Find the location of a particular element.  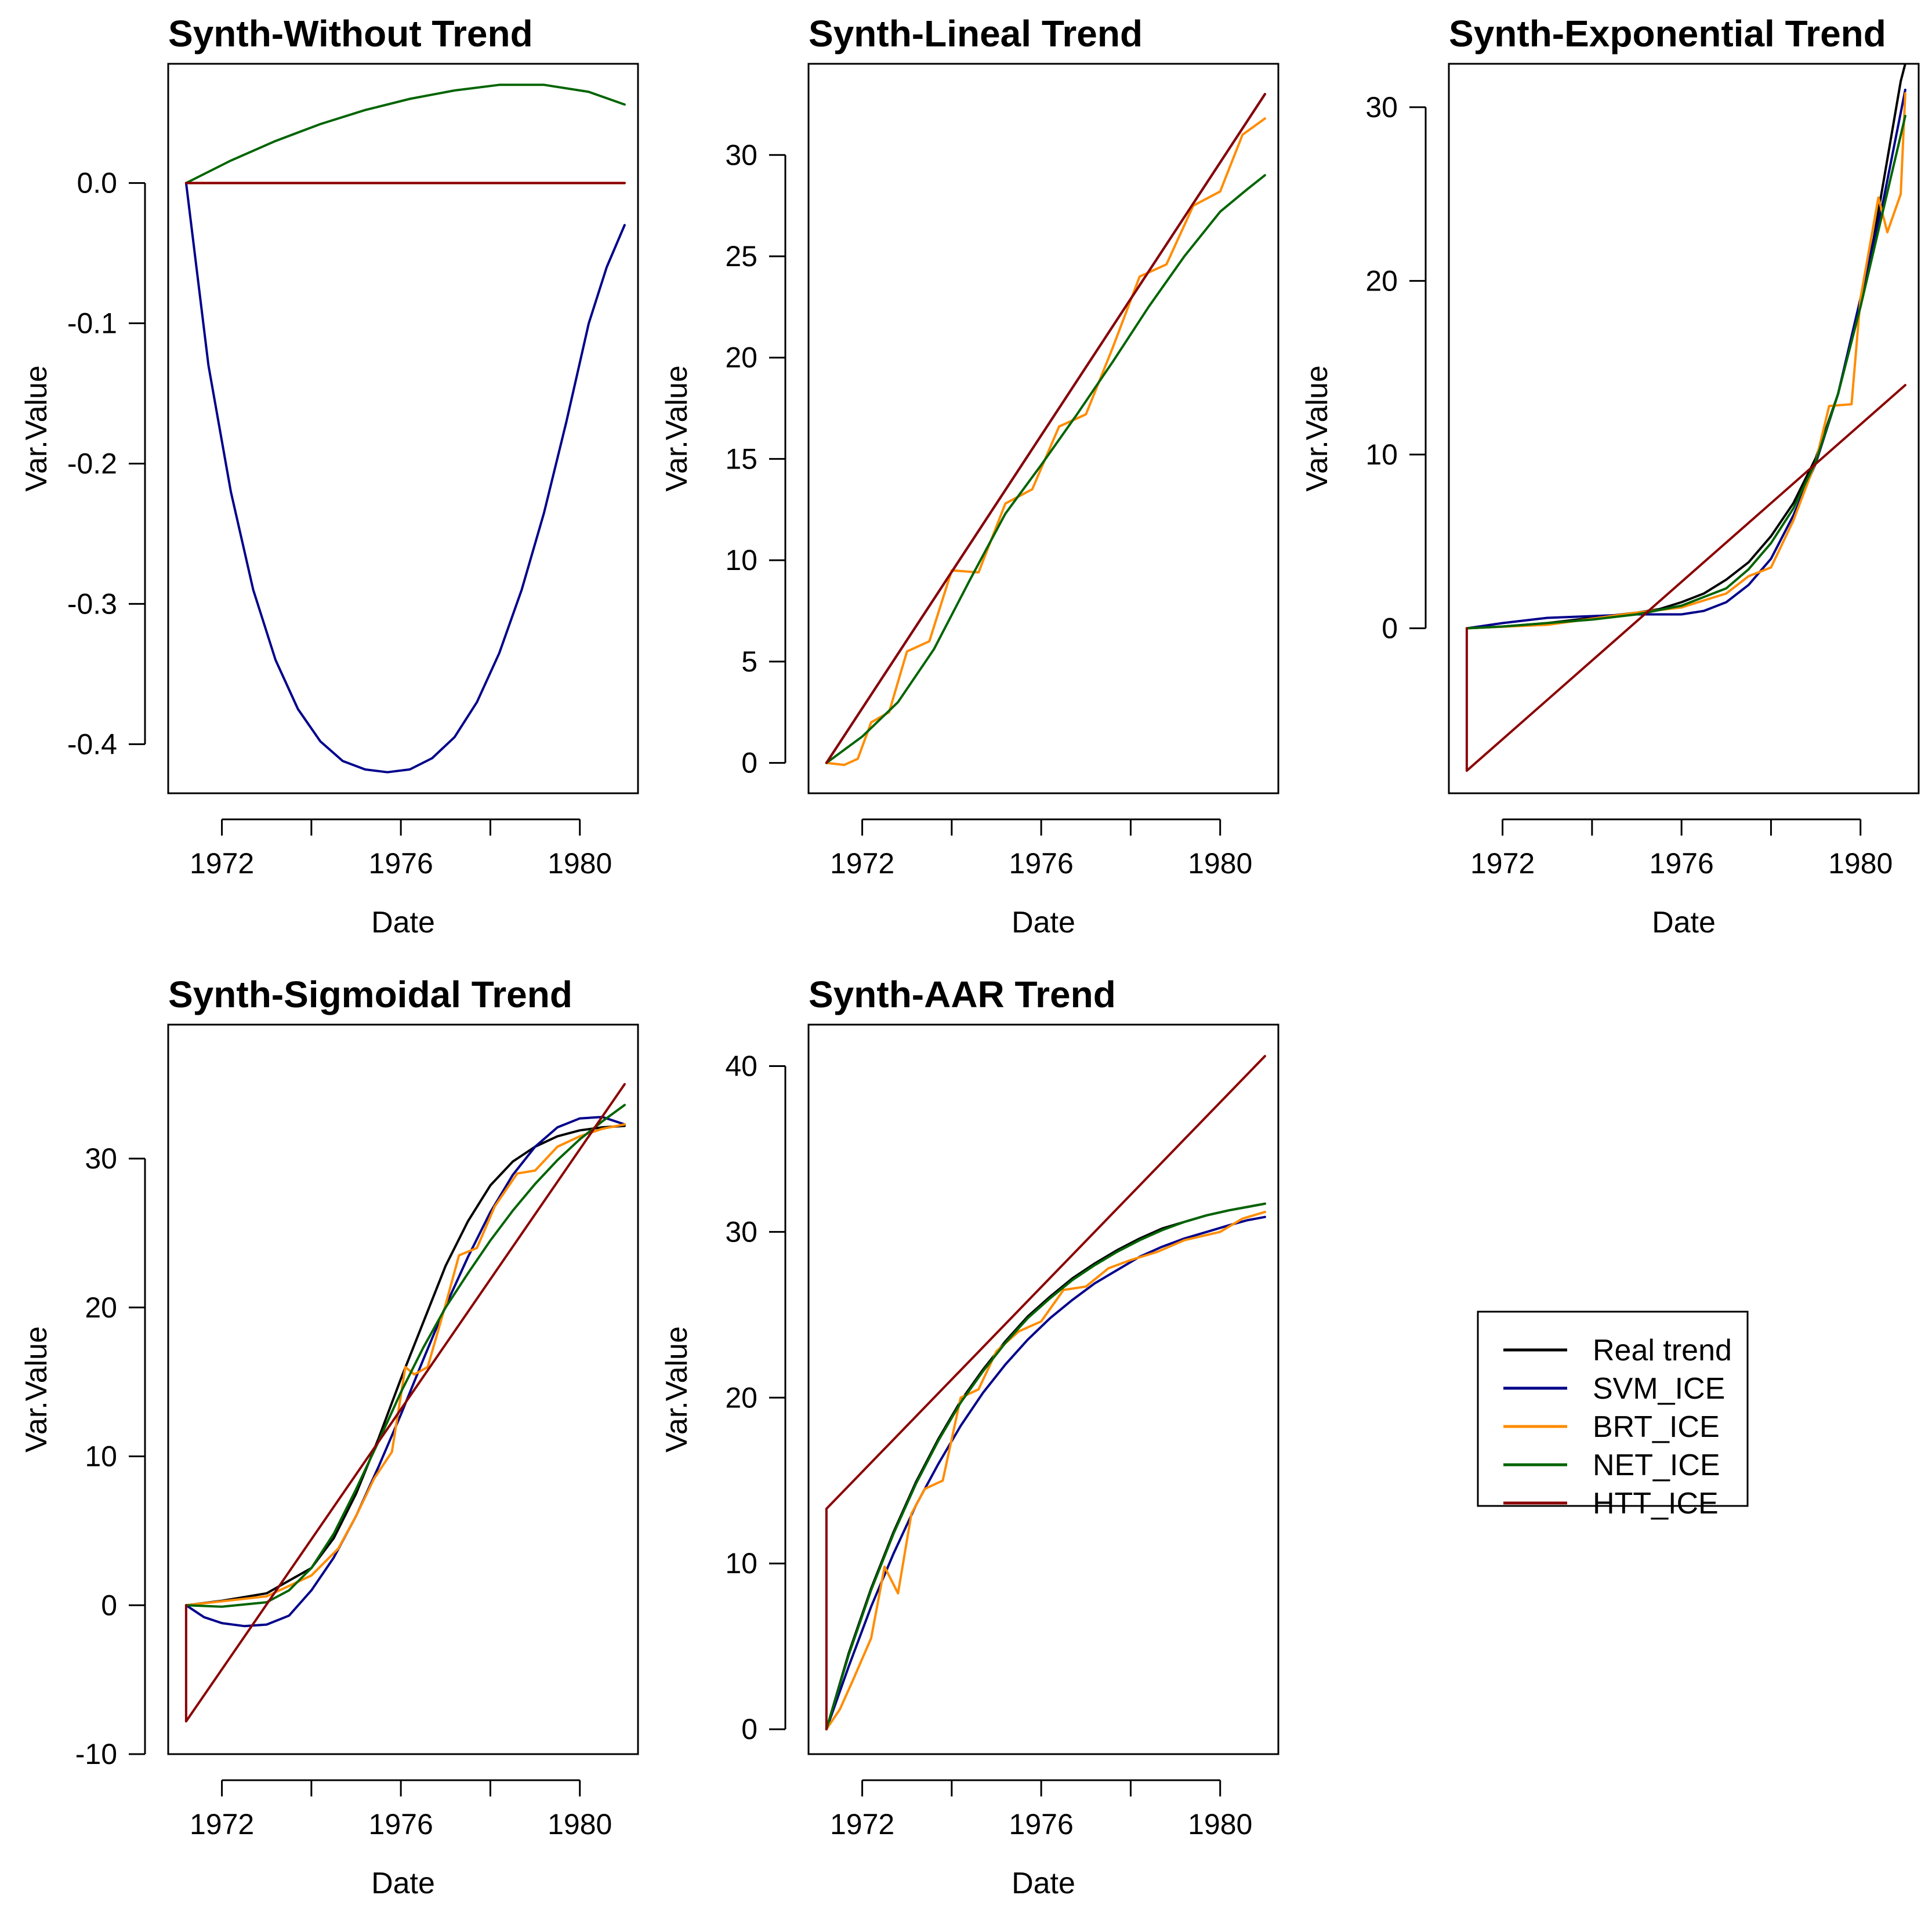

legend-label-net-ice: NET_ICE is located at coordinates (1656, 1465).